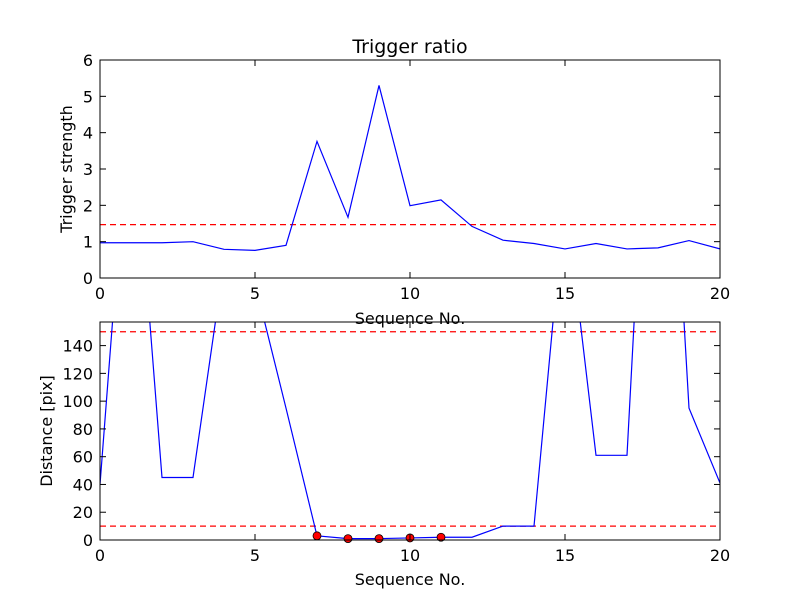 The width and height of the screenshot is (800, 600). What do you see at coordinates (88, 242) in the screenshot?
I see `y-tick-label: 1` at bounding box center [88, 242].